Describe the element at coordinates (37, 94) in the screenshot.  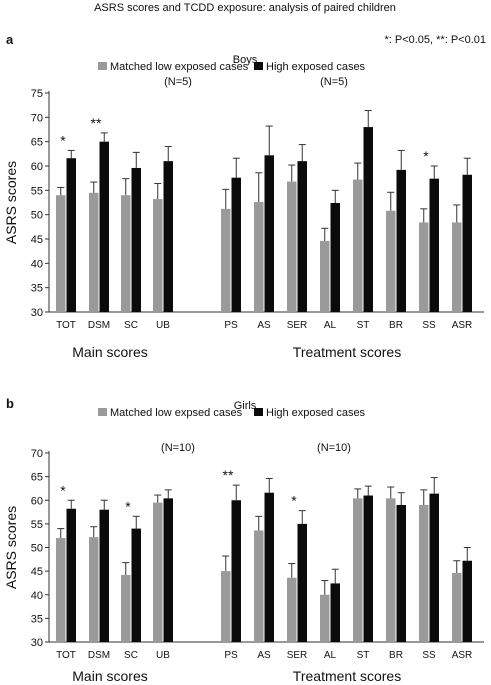
I see `y-tick-label: 75` at that location.